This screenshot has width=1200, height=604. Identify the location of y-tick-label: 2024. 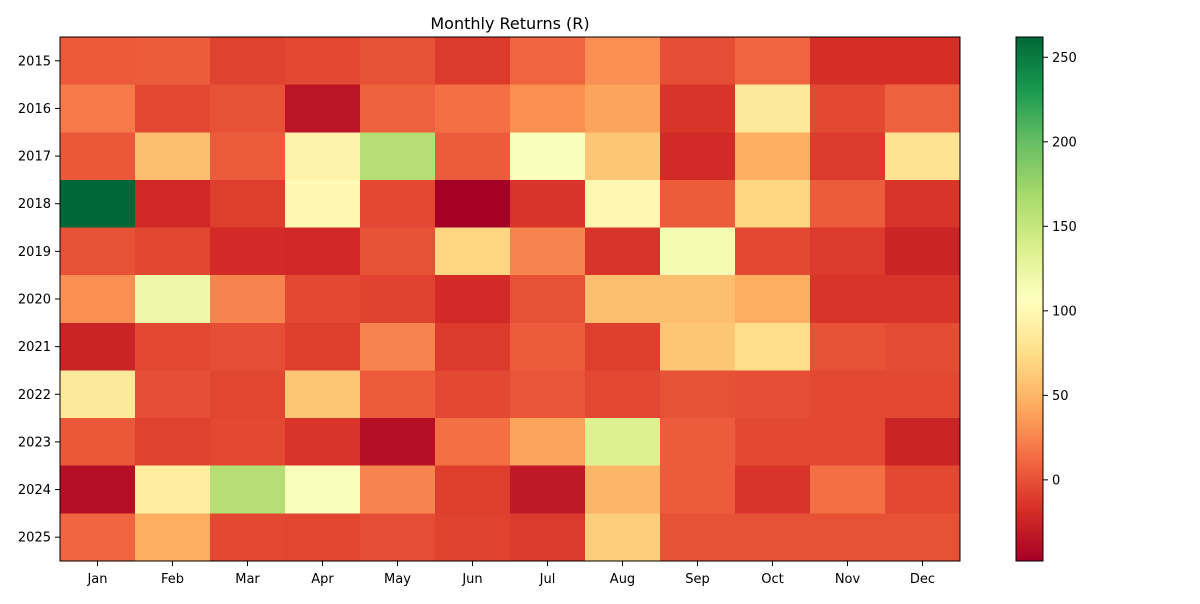
(34, 490).